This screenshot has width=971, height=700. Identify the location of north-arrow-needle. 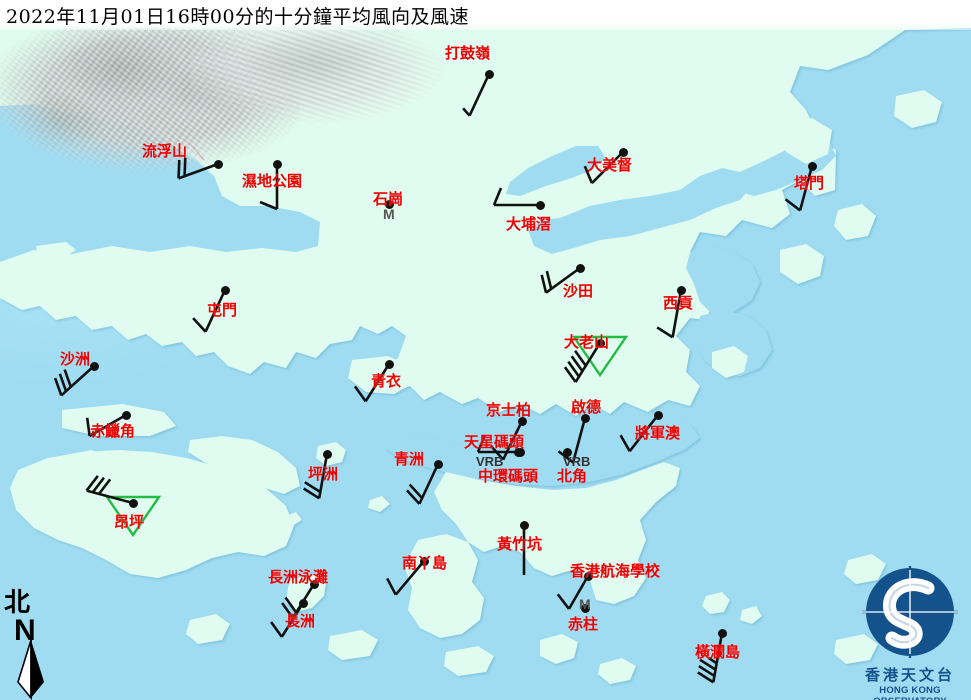
(30, 670).